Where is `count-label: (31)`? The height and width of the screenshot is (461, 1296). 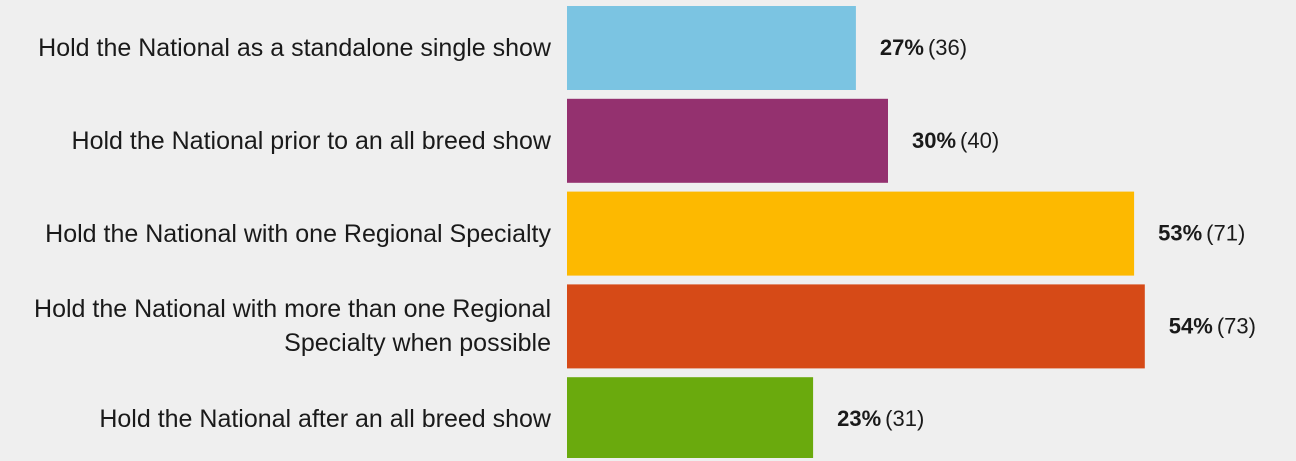
count-label: (31) is located at coordinates (904, 418).